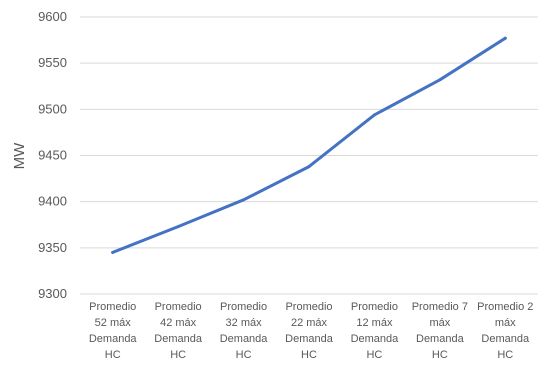 Image resolution: width=538 pixels, height=369 pixels. I want to click on y-axis-title: MW, so click(19, 155).